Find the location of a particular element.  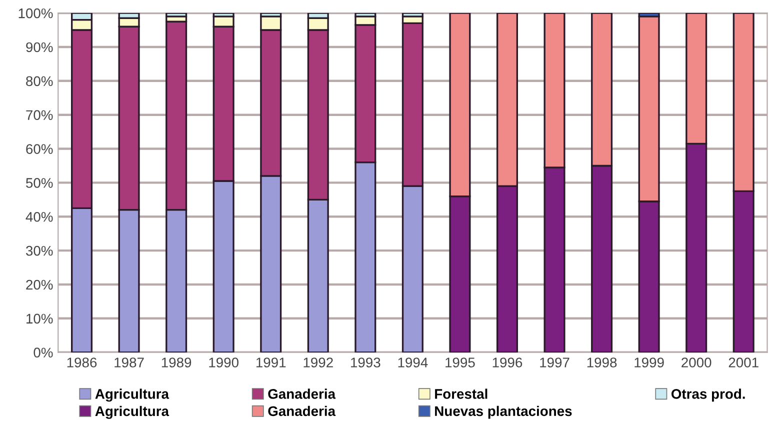

y-tick-label: 10% is located at coordinates (39, 319).